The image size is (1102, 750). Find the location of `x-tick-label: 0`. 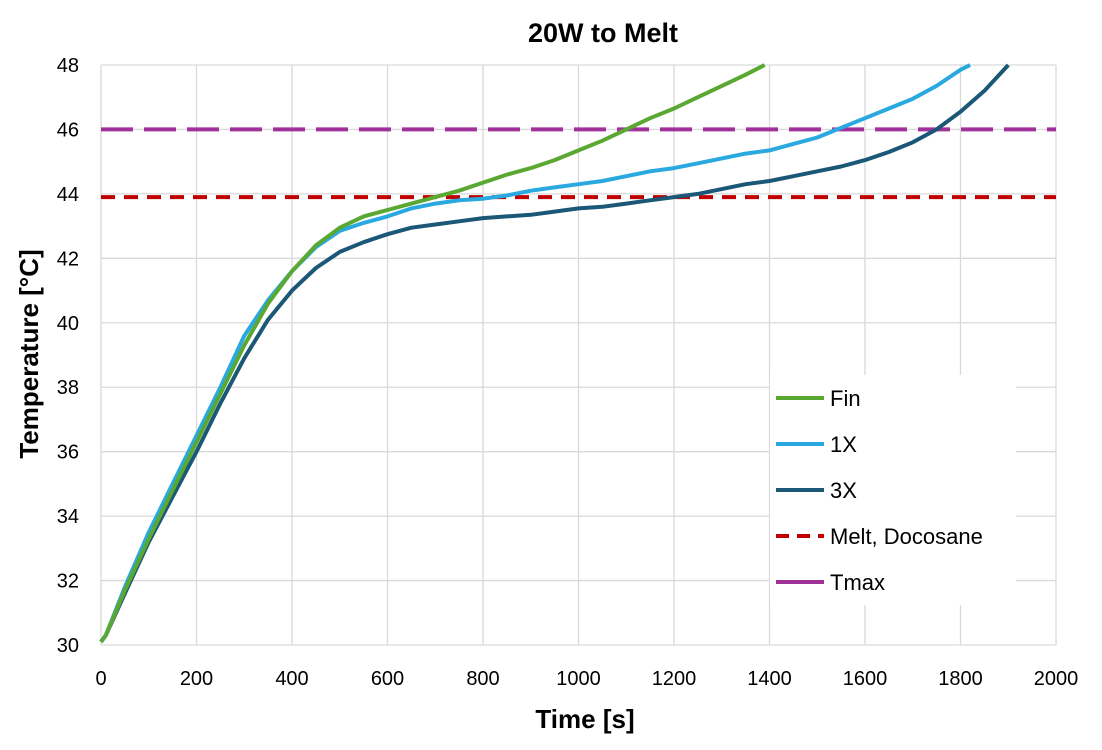

x-tick-label: 0 is located at coordinates (100, 679).